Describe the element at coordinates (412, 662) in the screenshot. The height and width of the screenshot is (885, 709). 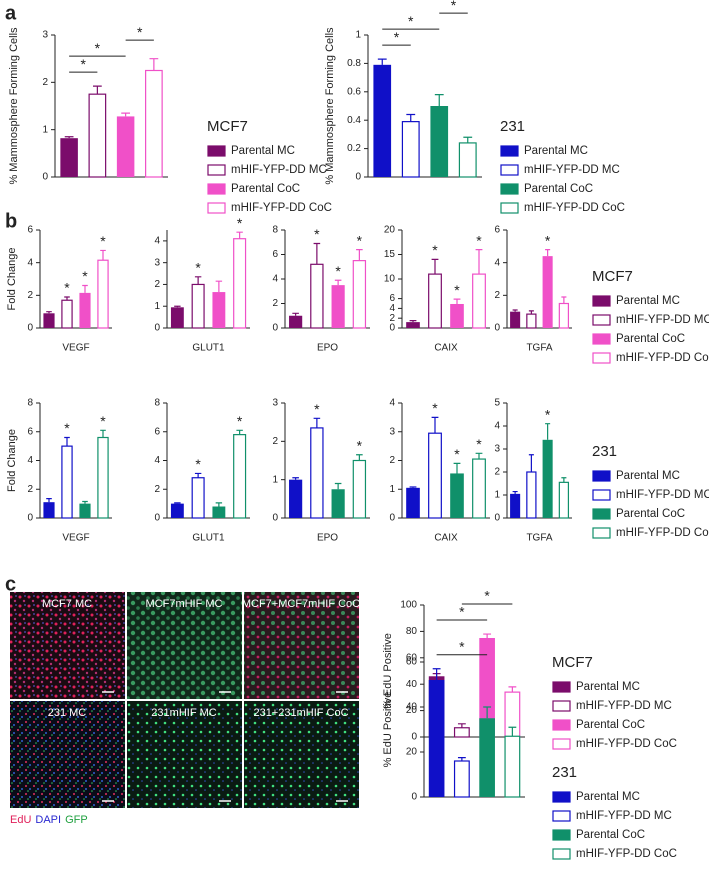
I see `y-tick-label: 60` at that location.